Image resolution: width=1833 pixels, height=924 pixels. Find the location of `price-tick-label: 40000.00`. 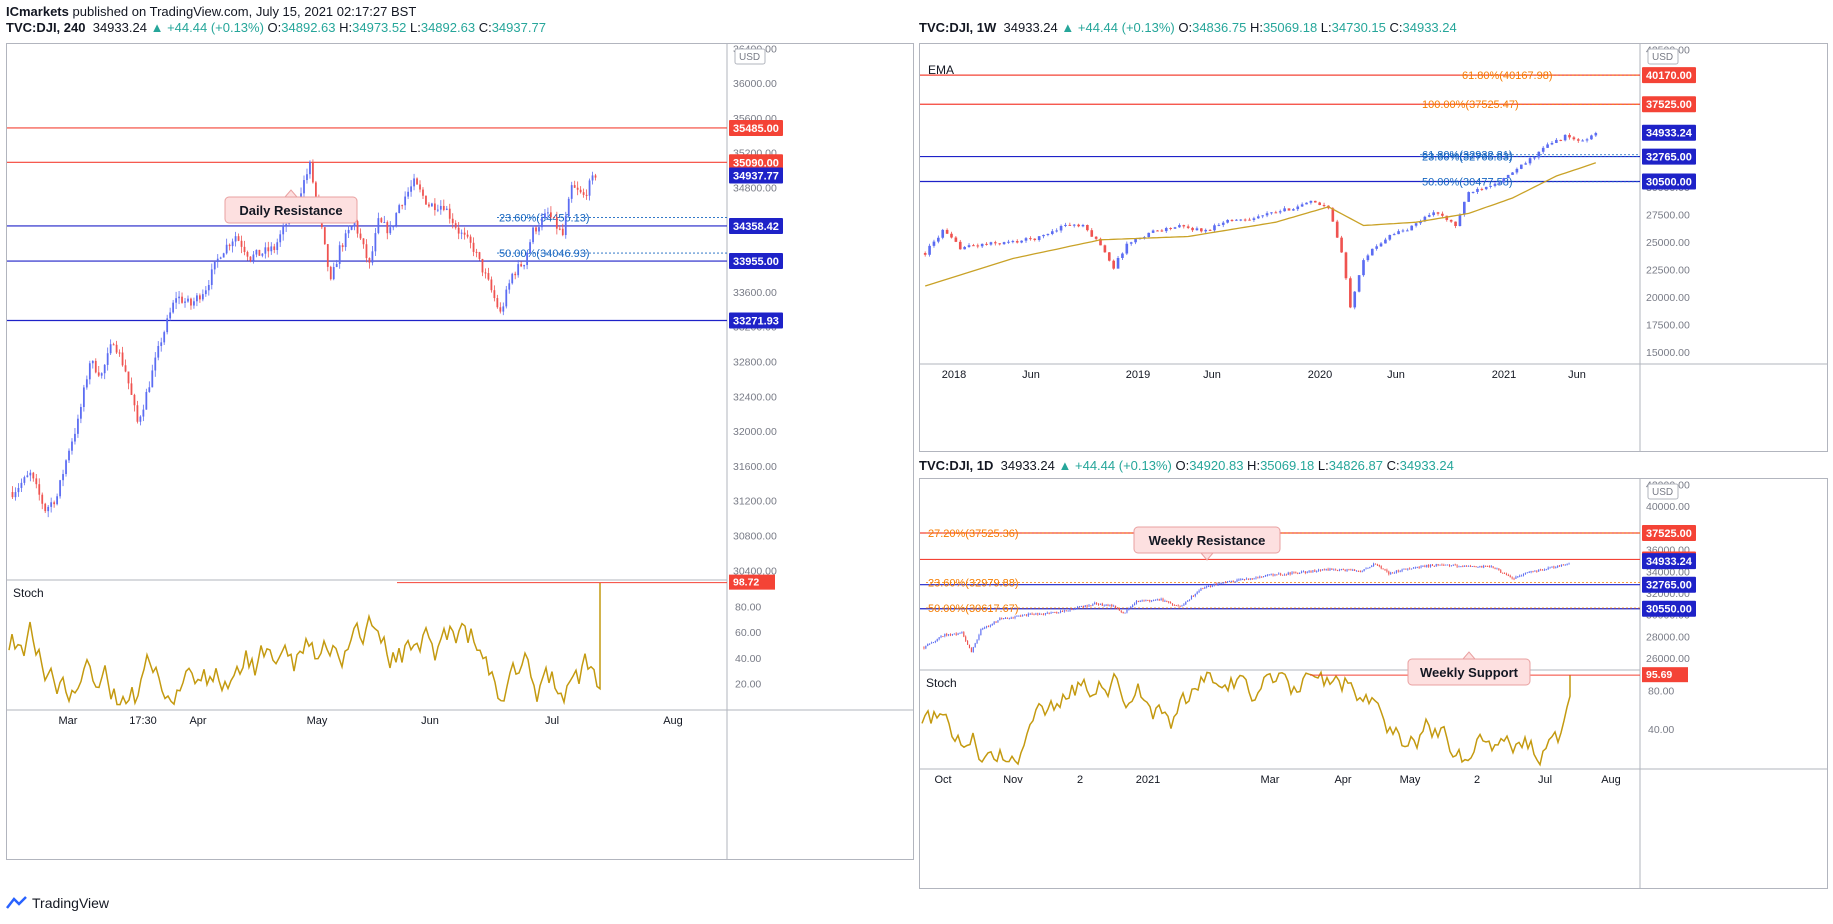

price-tick-label: 40000.00 is located at coordinates (1668, 507).